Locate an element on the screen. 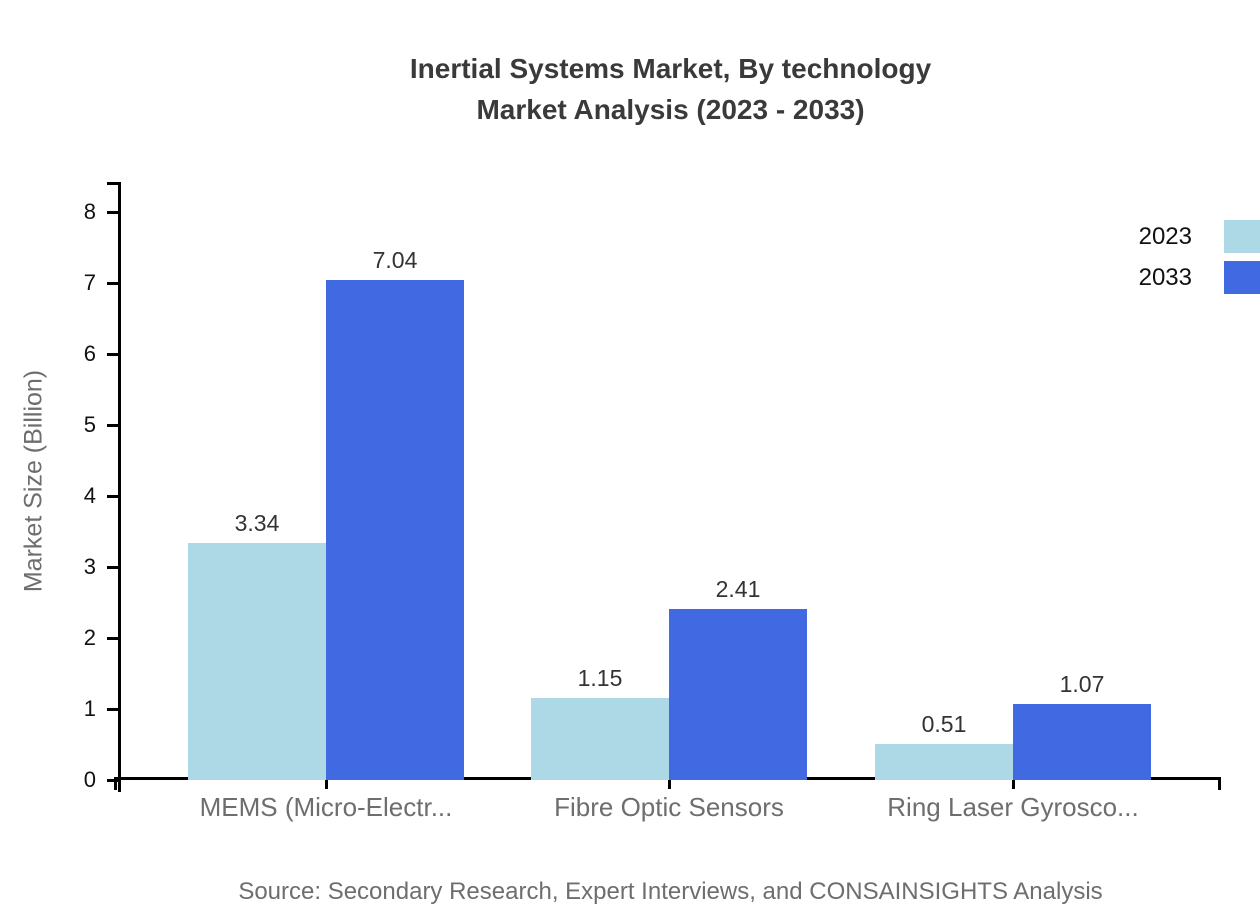  legend-item-2023: 2023 is located at coordinates (1140, 236).